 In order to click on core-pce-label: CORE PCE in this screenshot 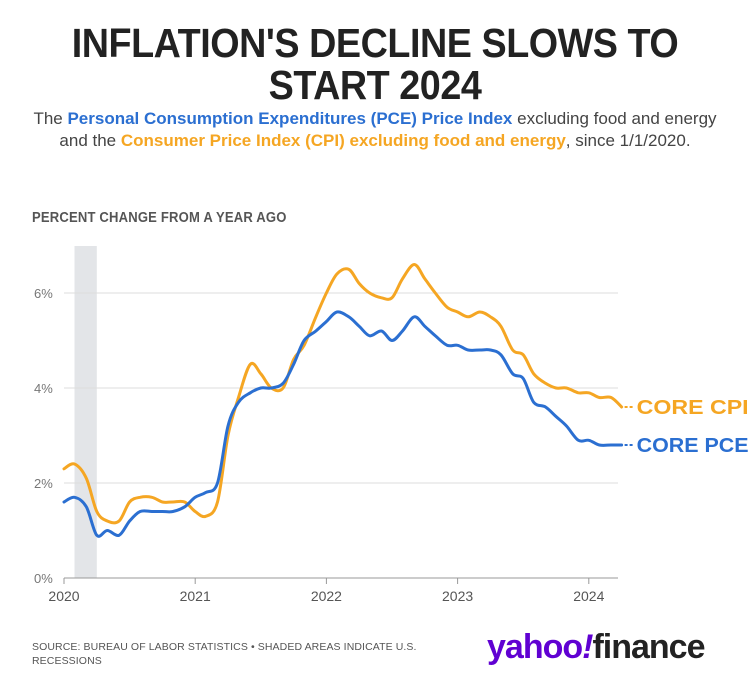, I will do `click(693, 446)`.